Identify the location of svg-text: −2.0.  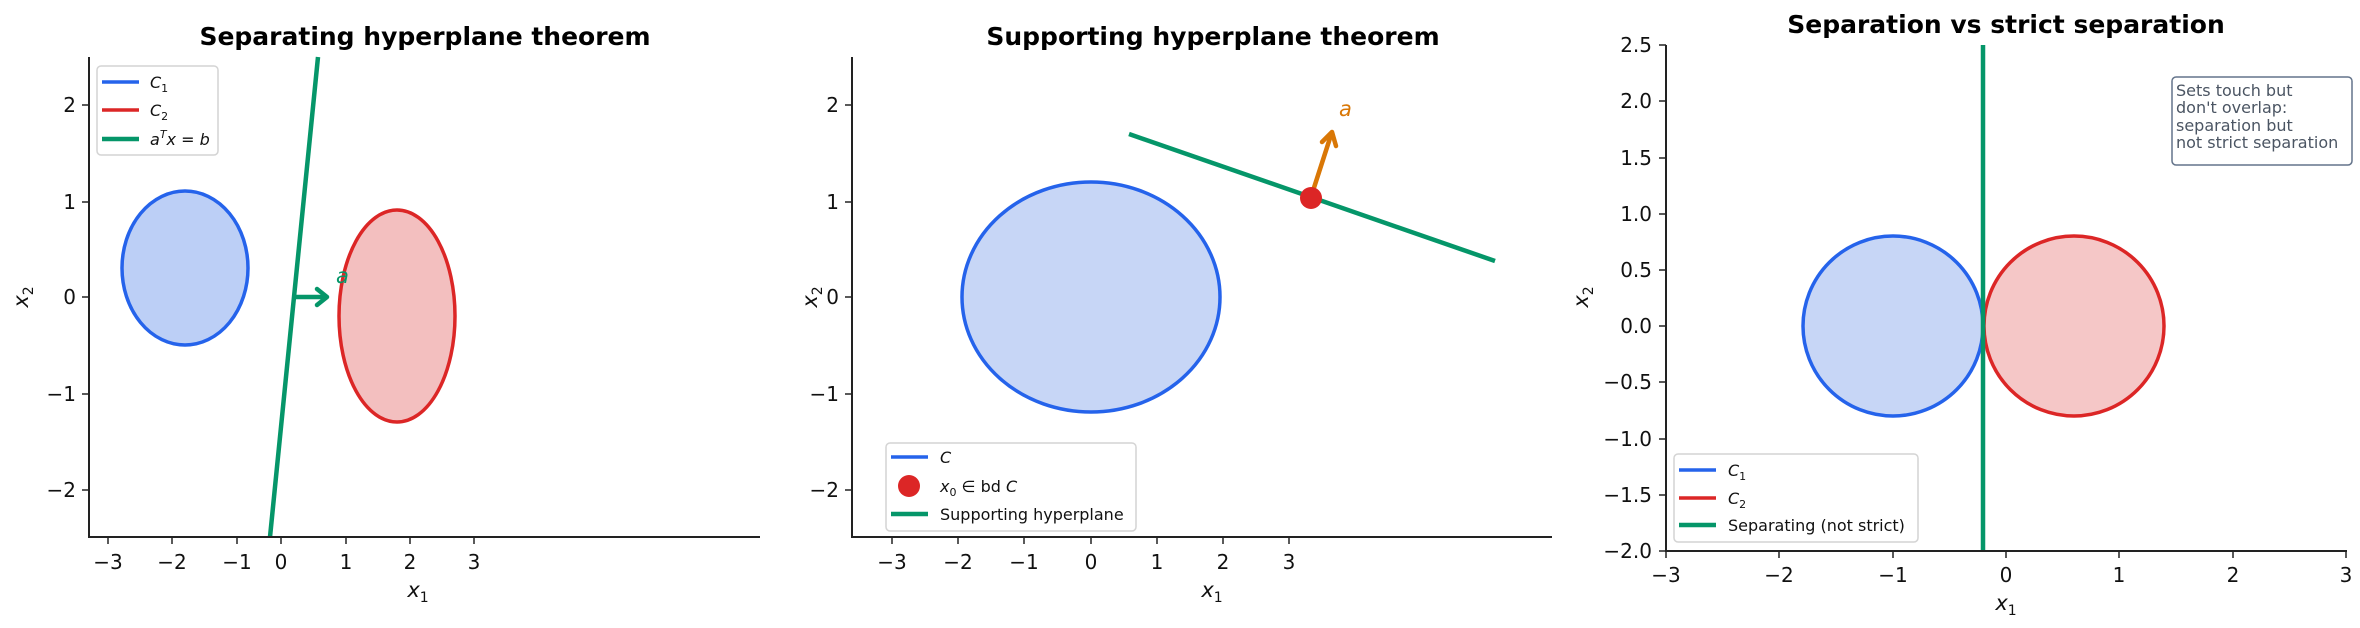
(1627, 551).